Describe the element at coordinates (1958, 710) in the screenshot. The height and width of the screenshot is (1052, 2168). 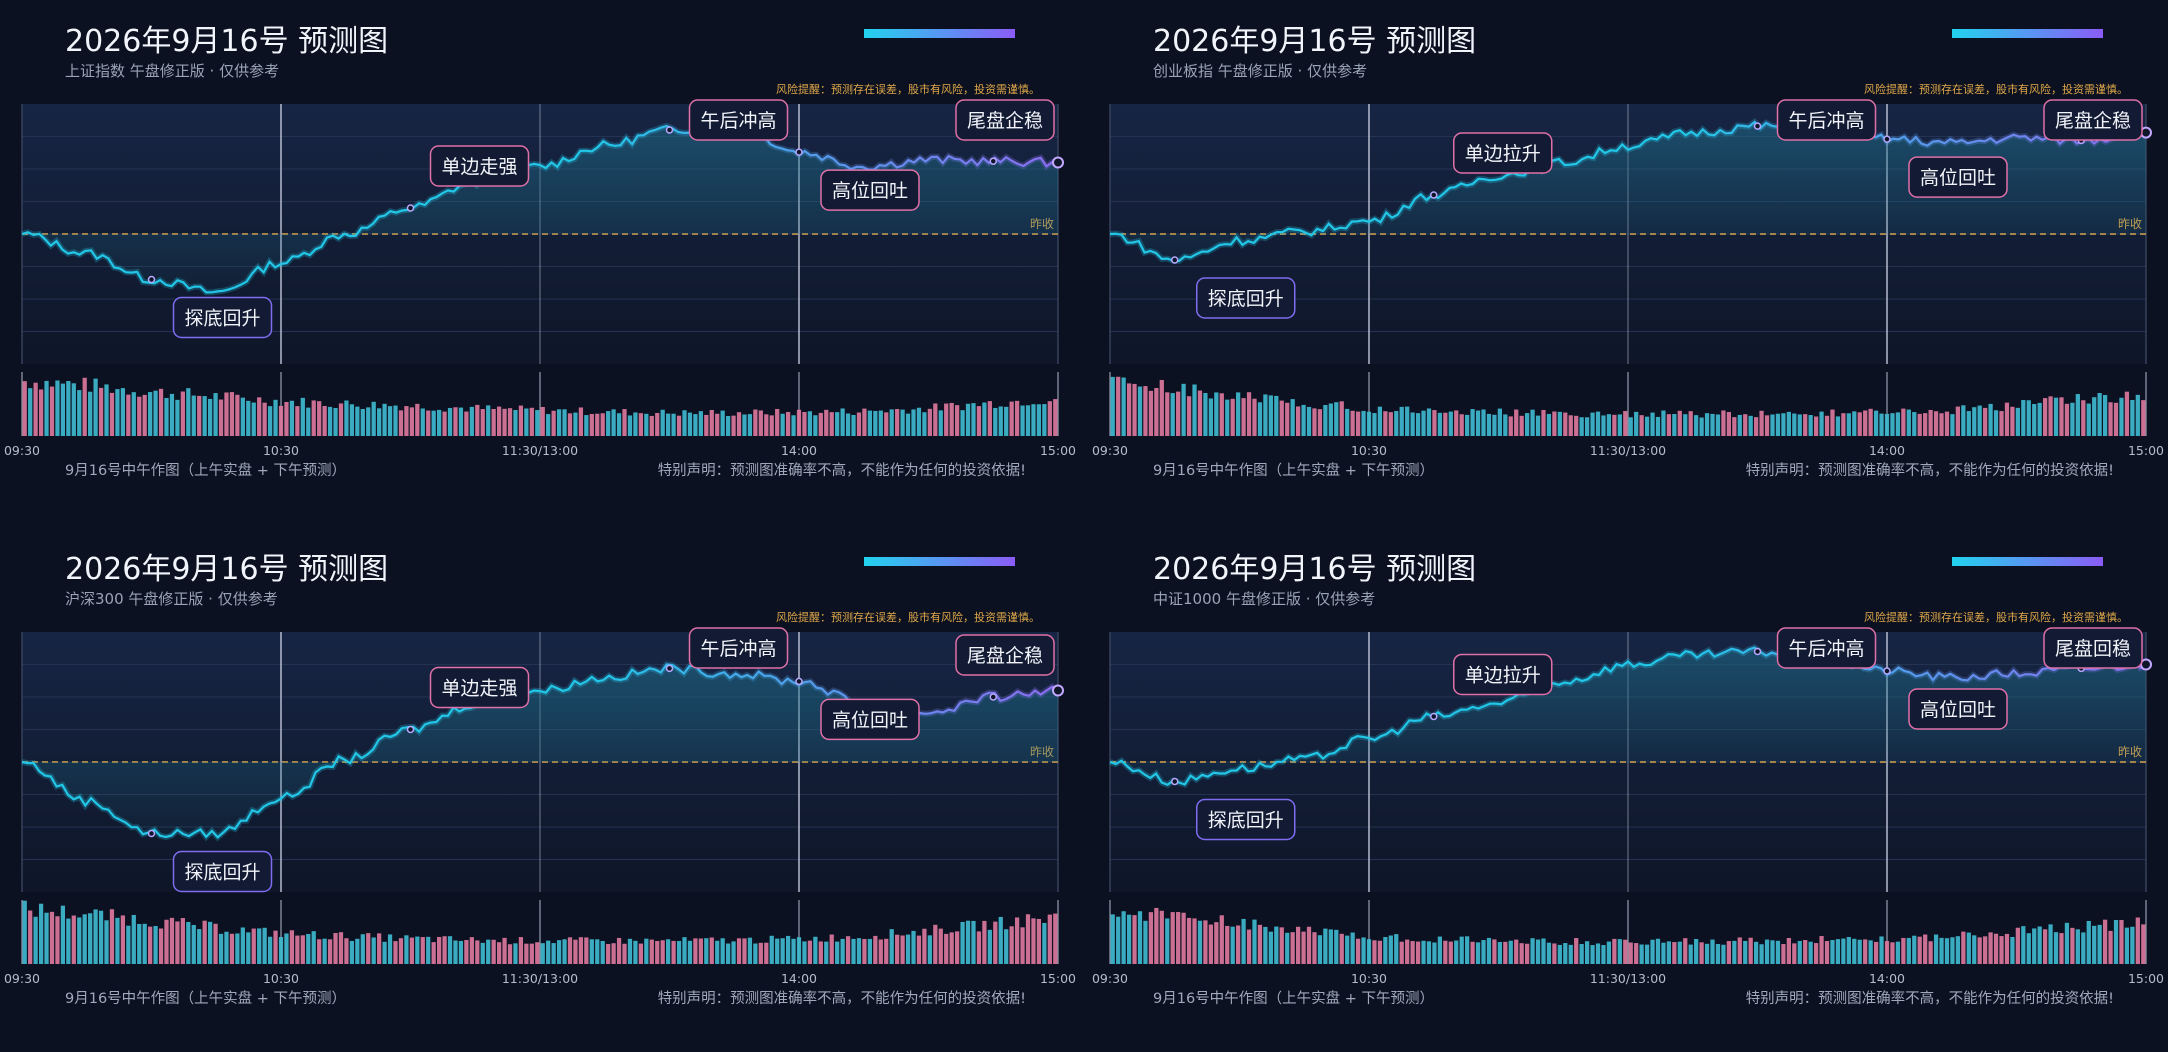
I see `annotation-label: 高位回吐` at that location.